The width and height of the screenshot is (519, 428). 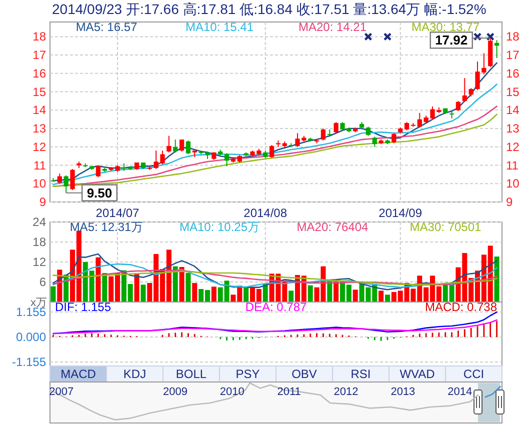 I want to click on x-tick-label: 2014, so click(x=460, y=392).